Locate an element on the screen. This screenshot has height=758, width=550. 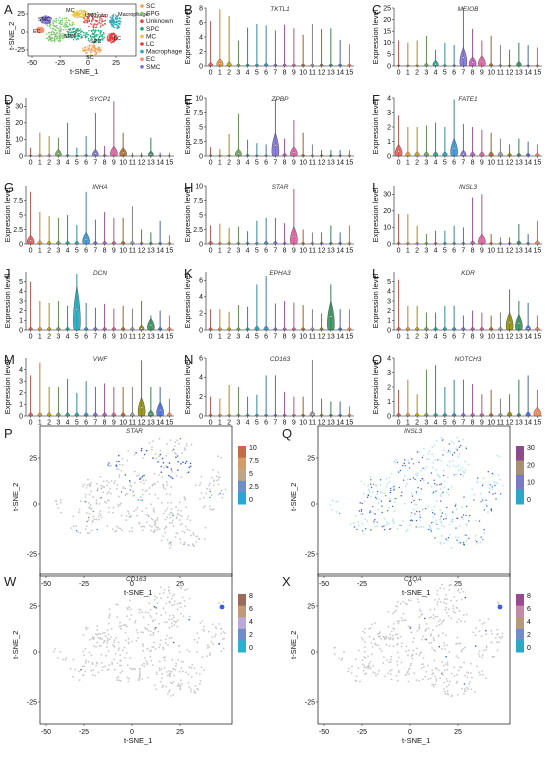
cluster-label: Unknown is located at coordinates (96, 16).